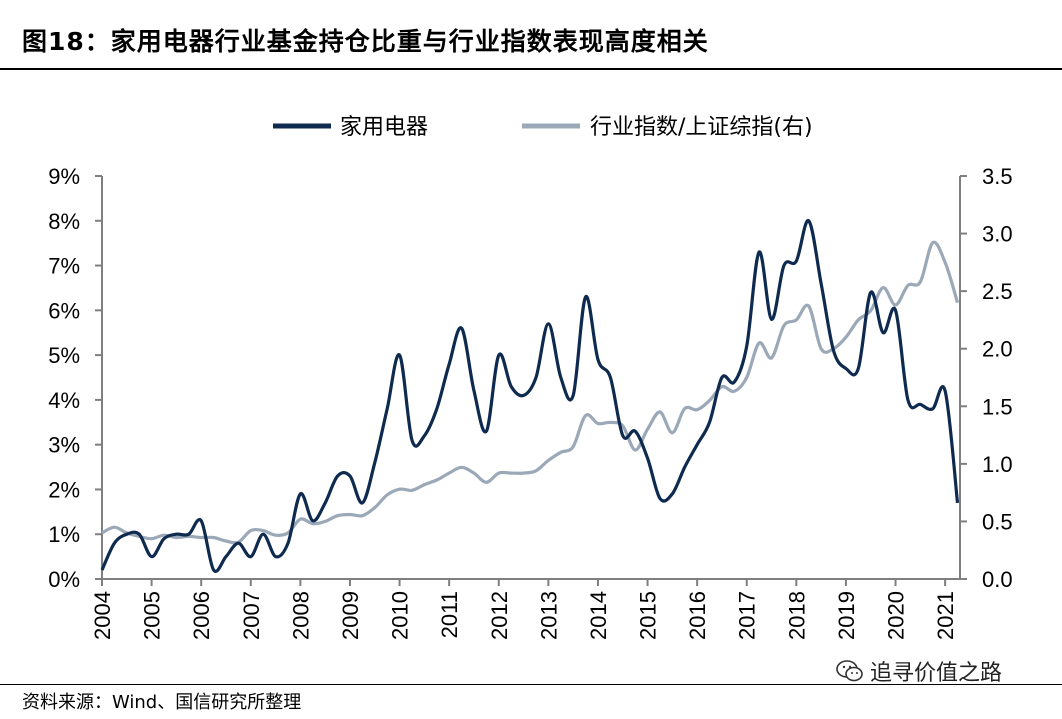  What do you see at coordinates (499, 615) in the screenshot?
I see `x-tick-label: 2012` at bounding box center [499, 615].